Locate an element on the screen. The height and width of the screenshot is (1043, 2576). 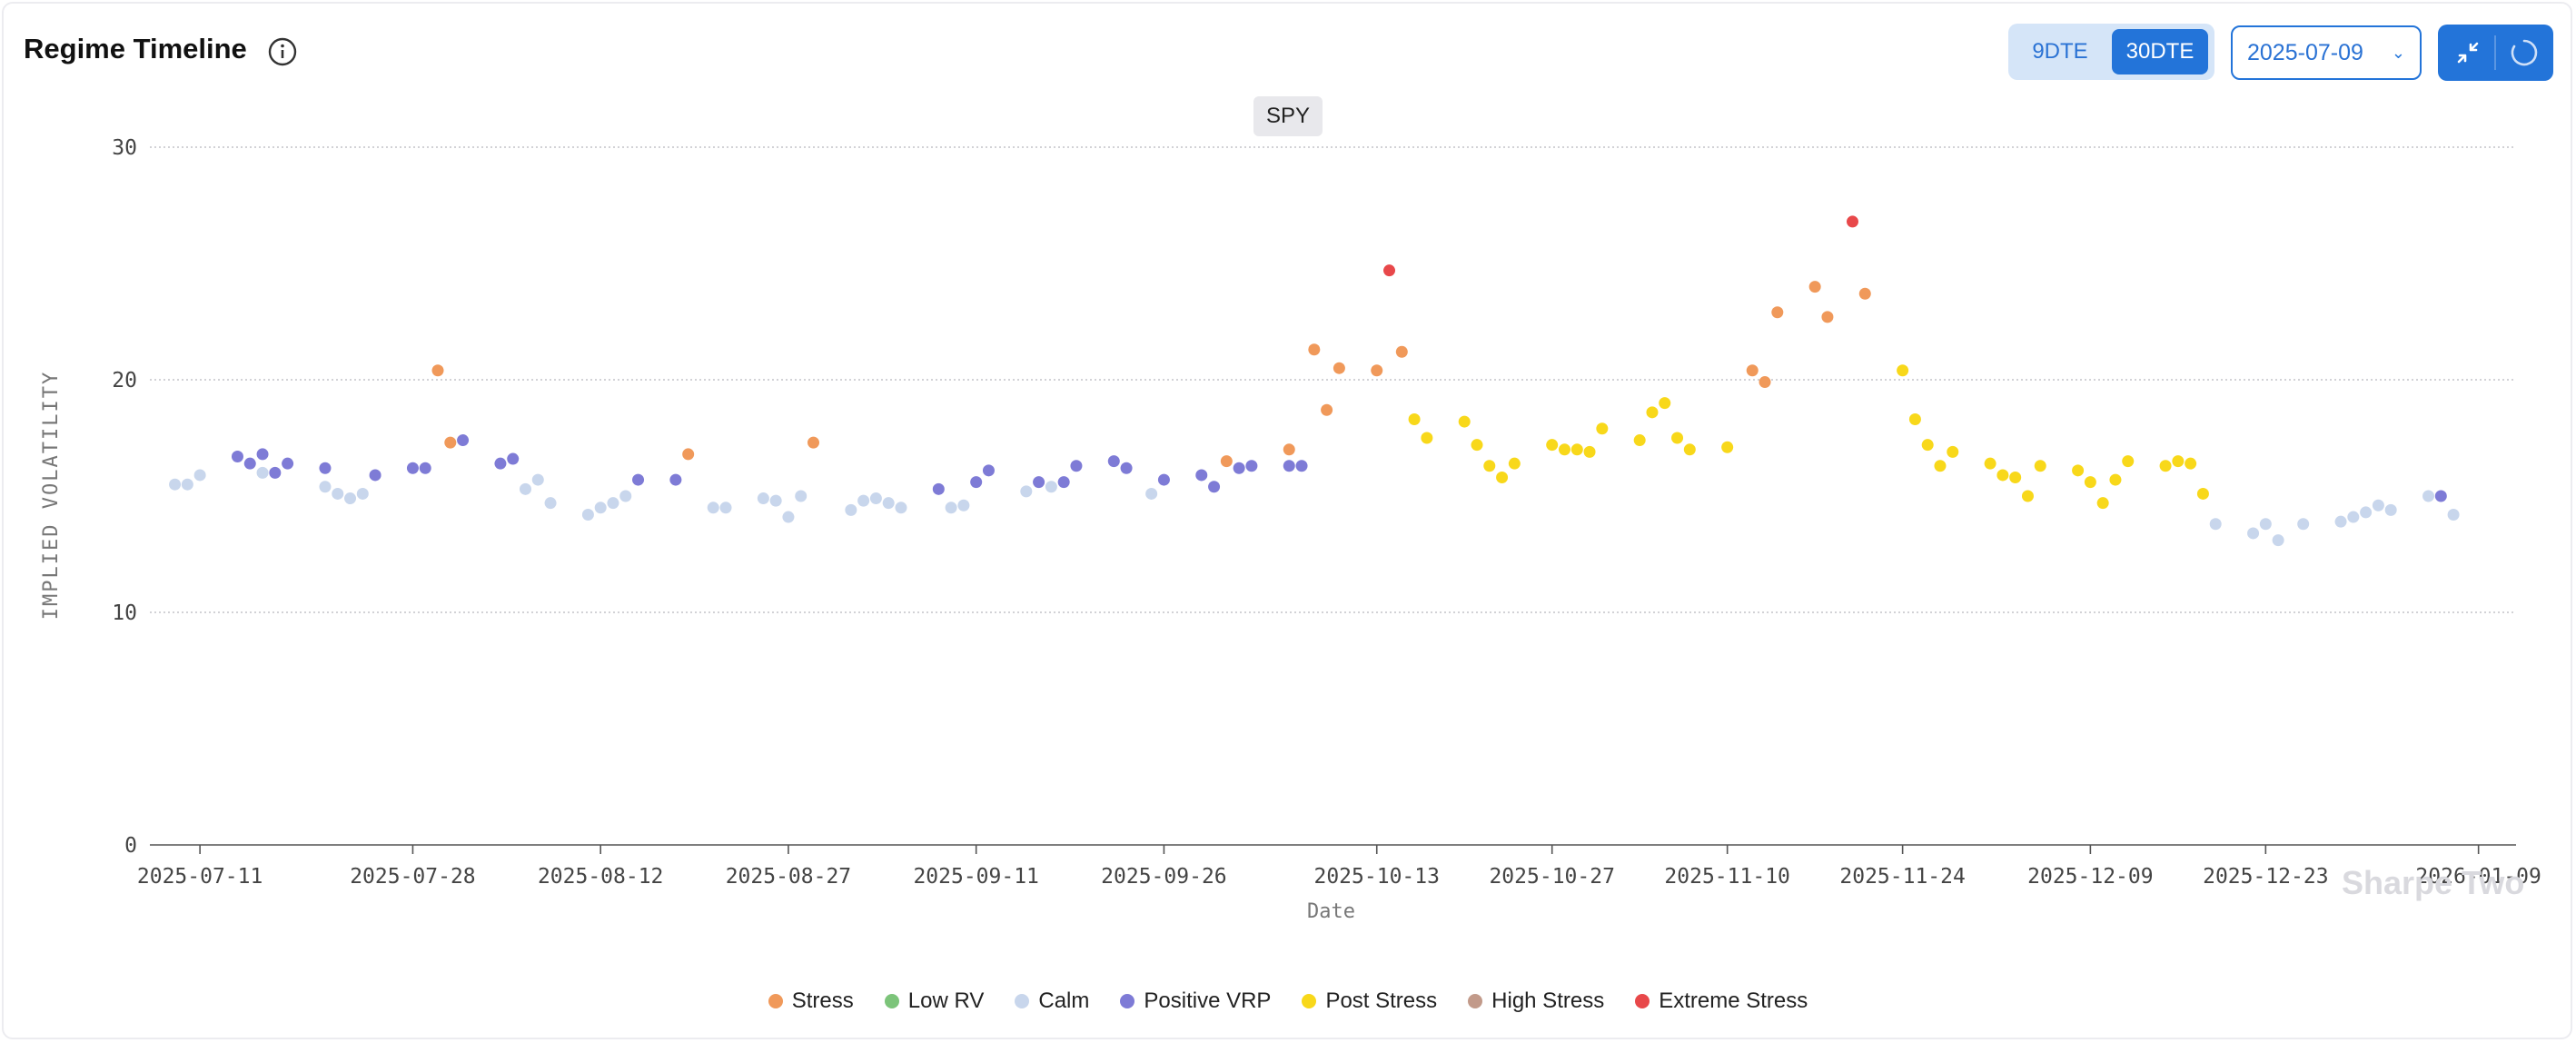
x-tick-label: 2025-10-13 is located at coordinates (1376, 877).